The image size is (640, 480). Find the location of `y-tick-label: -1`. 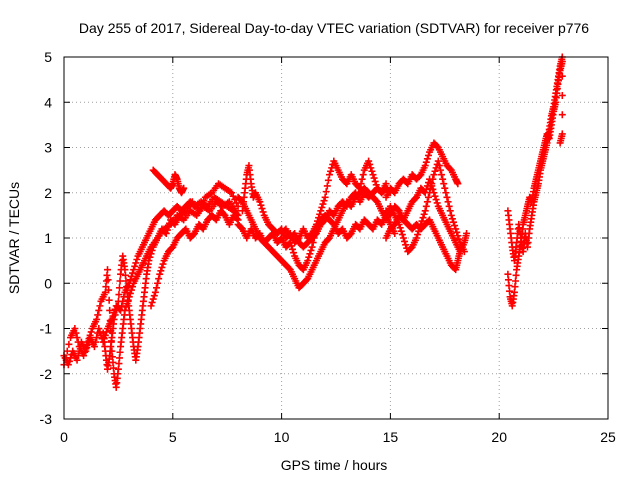

y-tick-label: -1 is located at coordinates (46, 329).